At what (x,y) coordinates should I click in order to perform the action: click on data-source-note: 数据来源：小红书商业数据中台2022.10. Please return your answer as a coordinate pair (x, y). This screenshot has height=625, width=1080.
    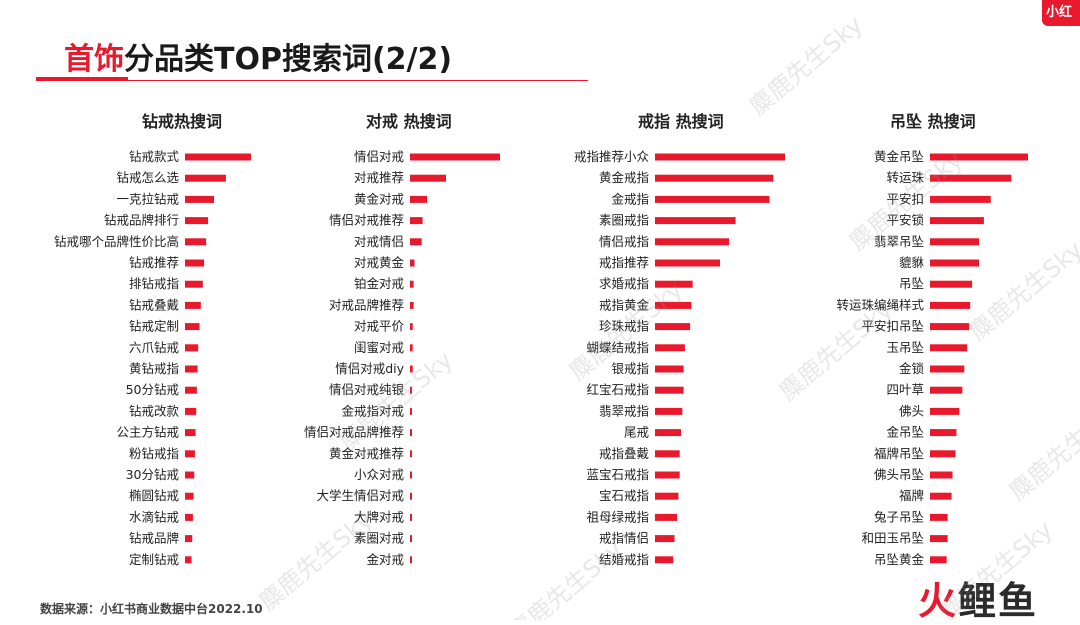
    Looking at the image, I should click on (151, 609).